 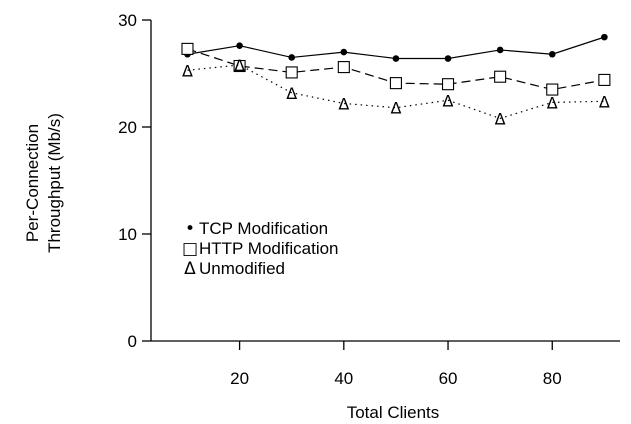 I want to click on y-axis-title-line-2: Throughput (Mb/s), so click(x=54, y=183).